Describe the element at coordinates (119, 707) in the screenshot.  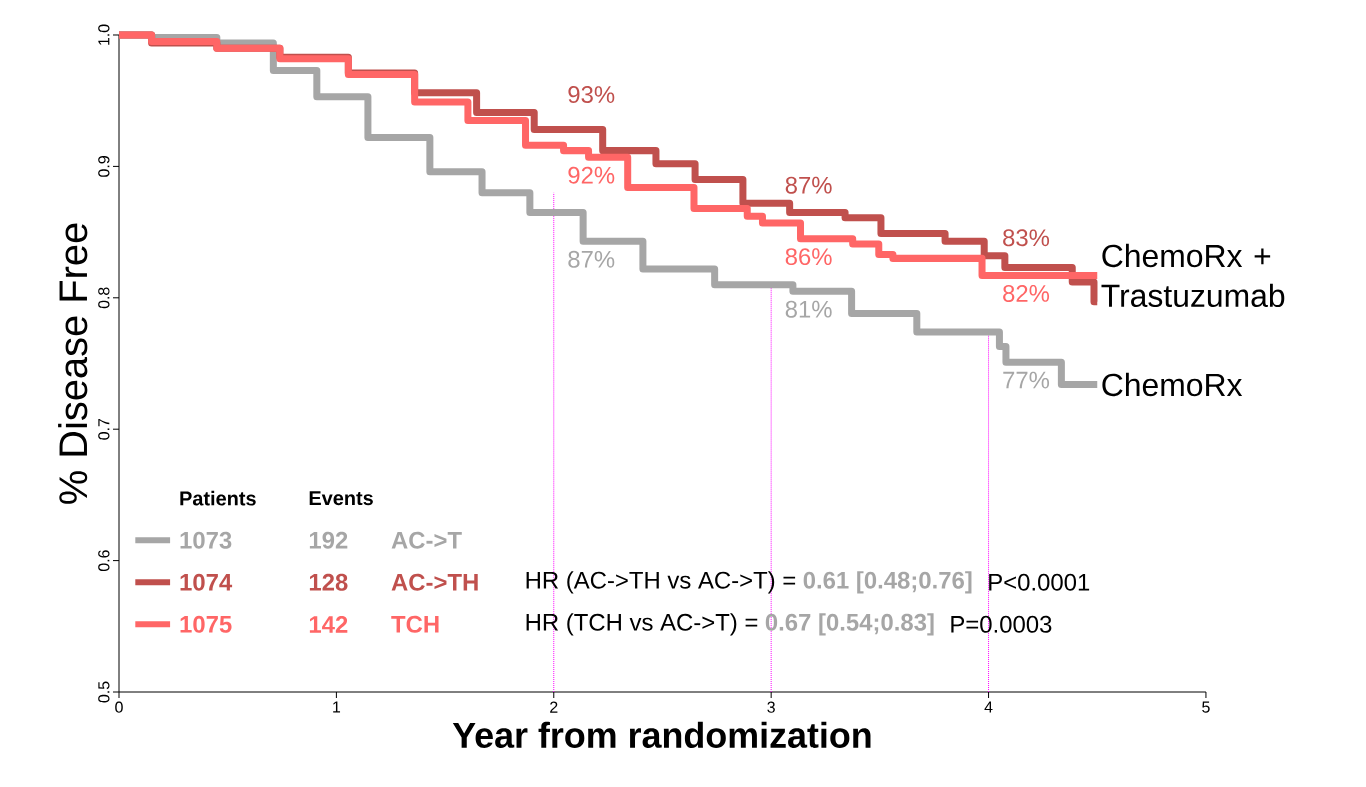
I see `x-tick-label: 0` at that location.